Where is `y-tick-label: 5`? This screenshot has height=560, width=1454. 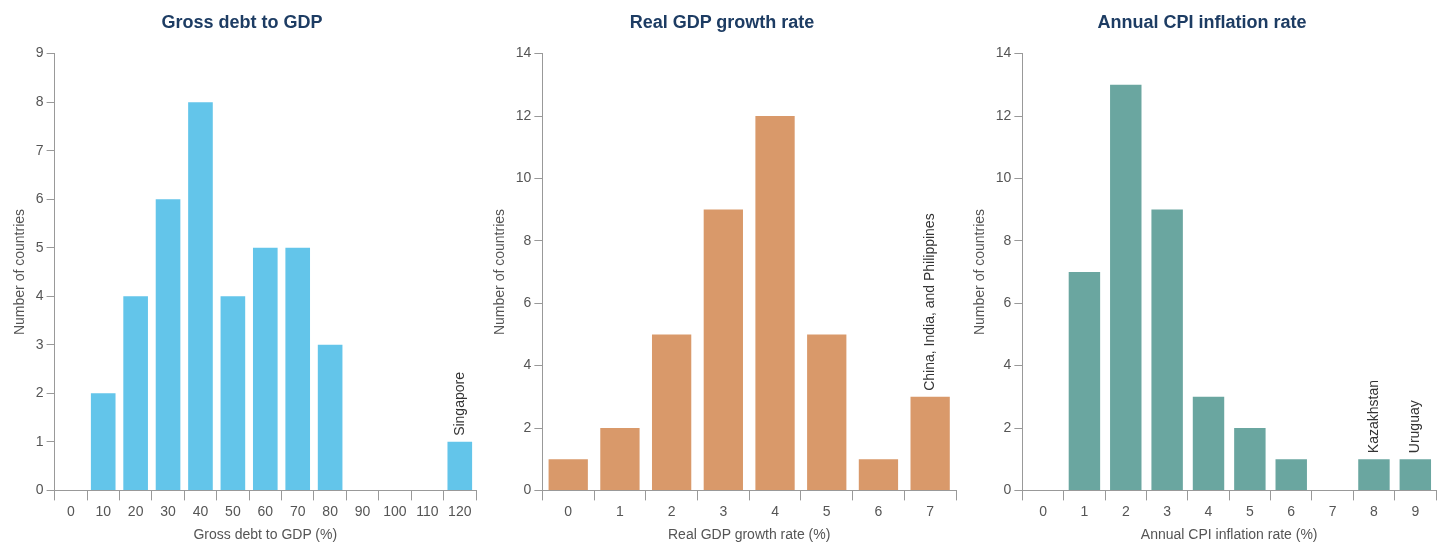 y-tick-label: 5 is located at coordinates (39, 246).